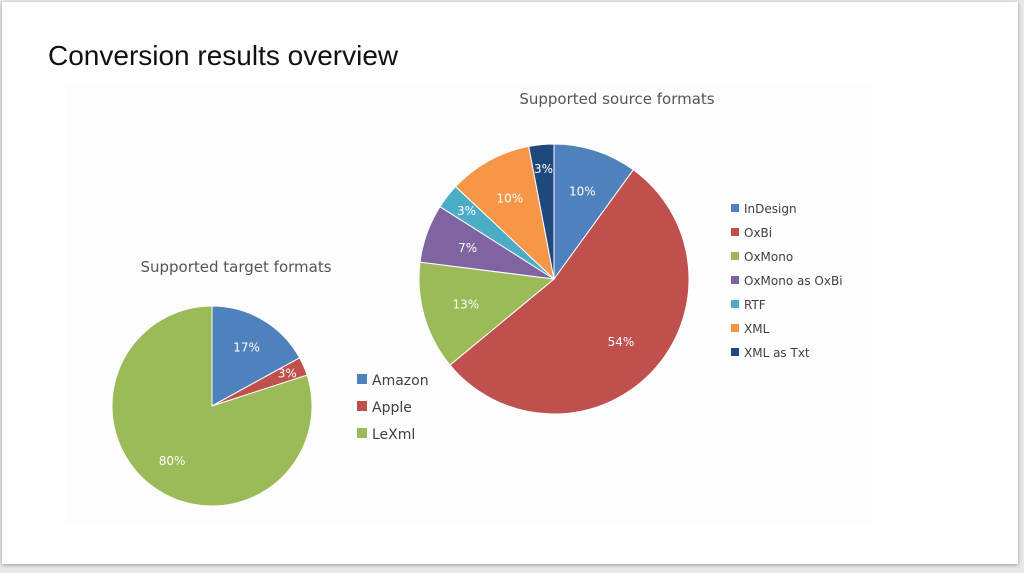  I want to click on slice-label-apple: 3%, so click(287, 373).